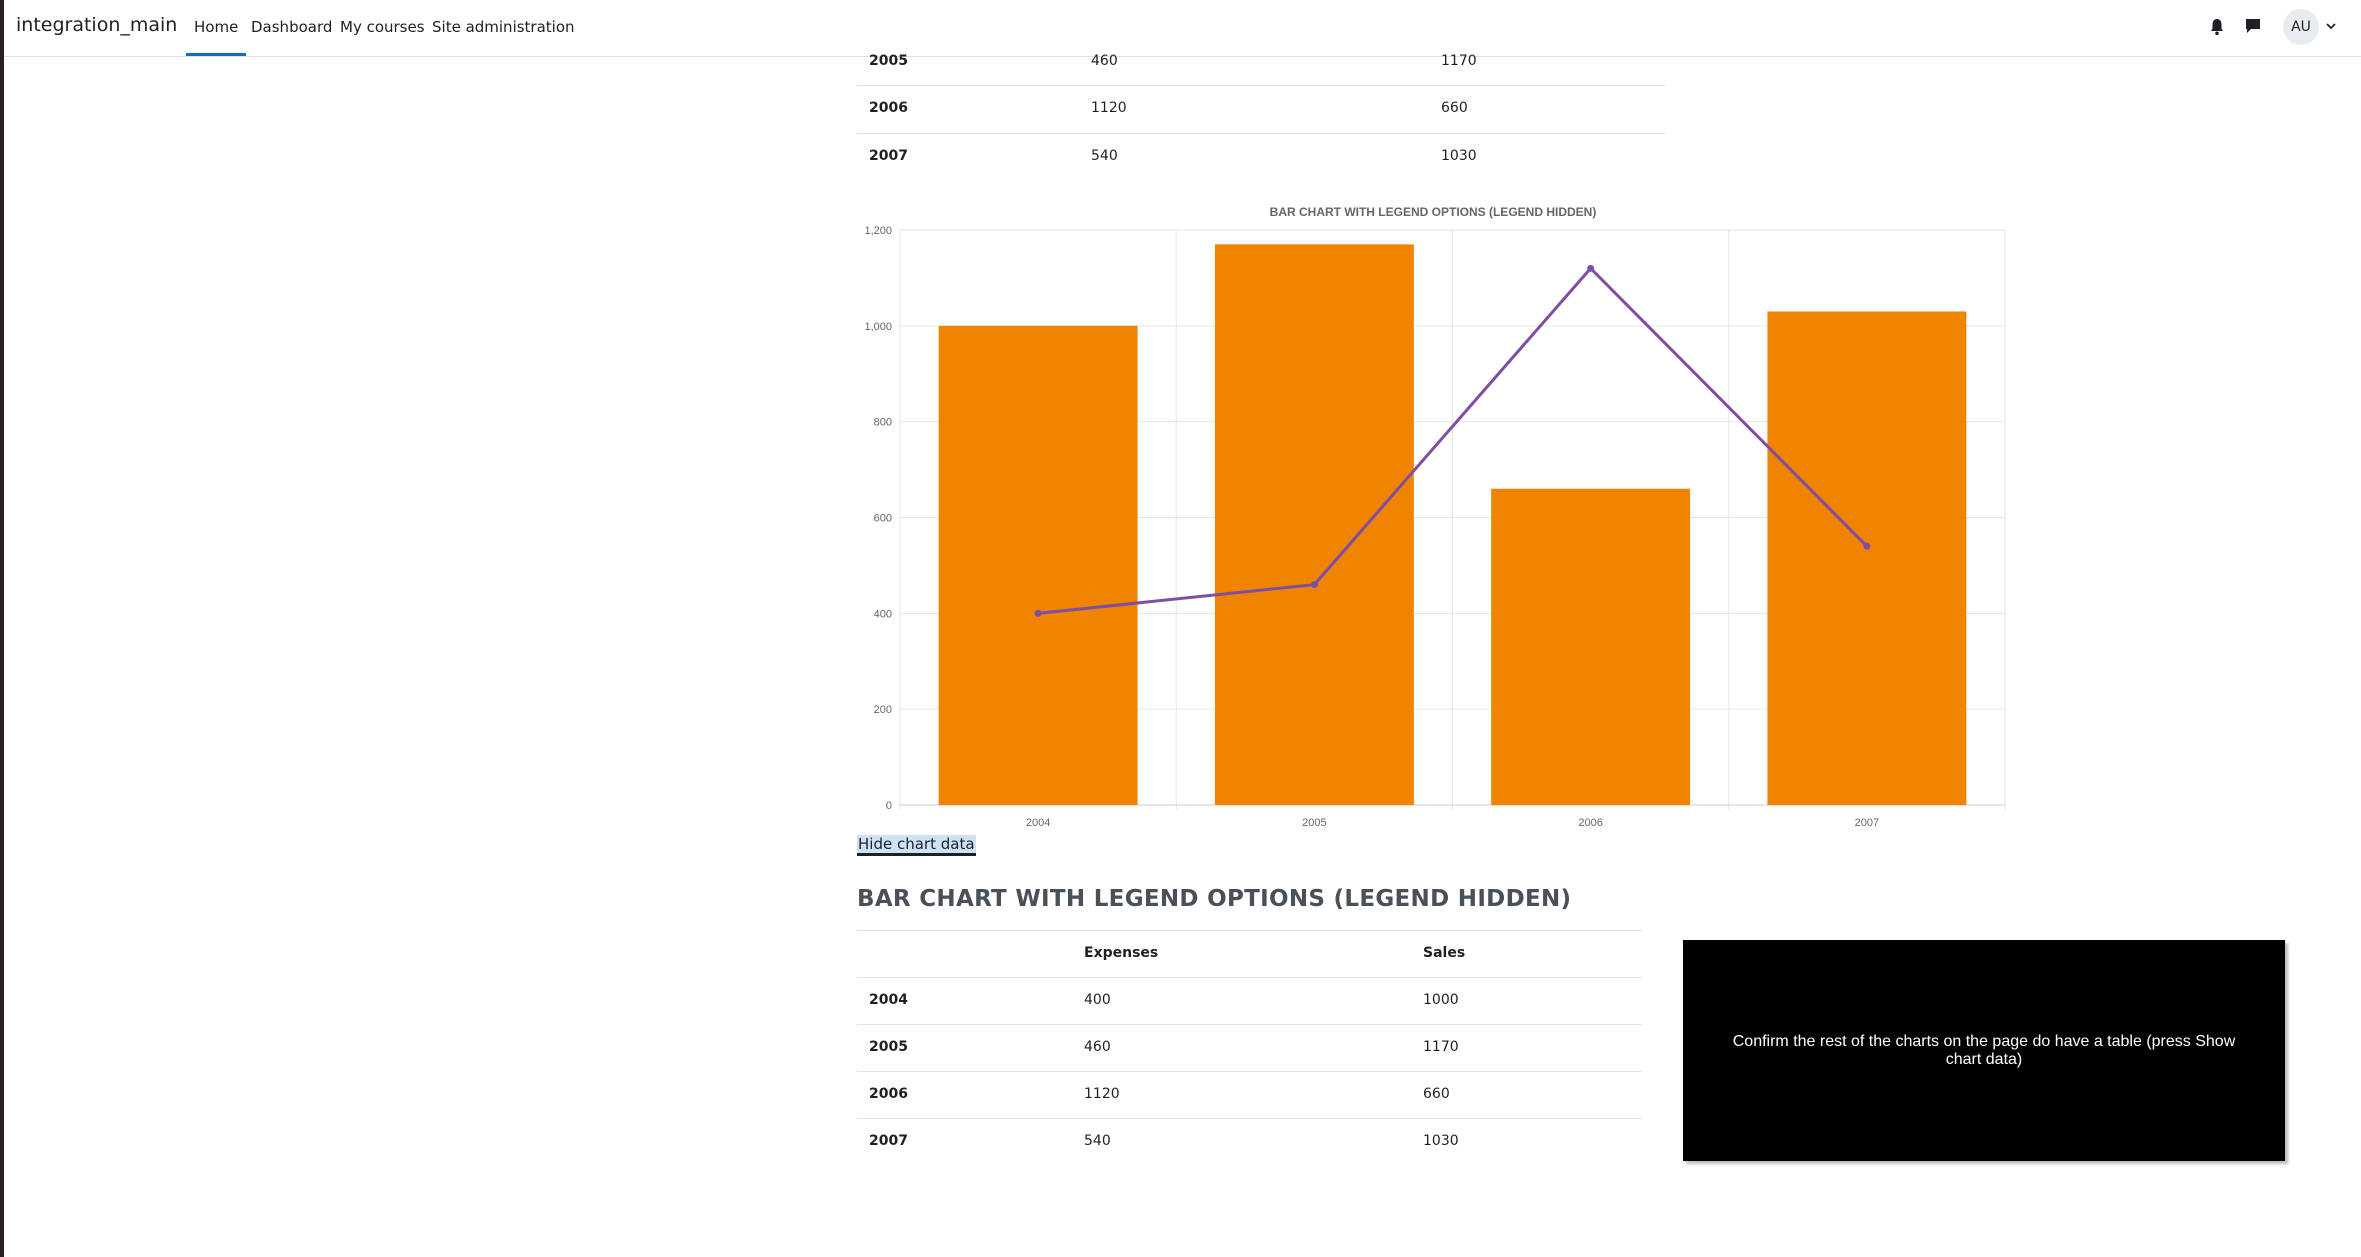  Describe the element at coordinates (878, 327) in the screenshot. I see `y-tick-label: 1,000` at that location.